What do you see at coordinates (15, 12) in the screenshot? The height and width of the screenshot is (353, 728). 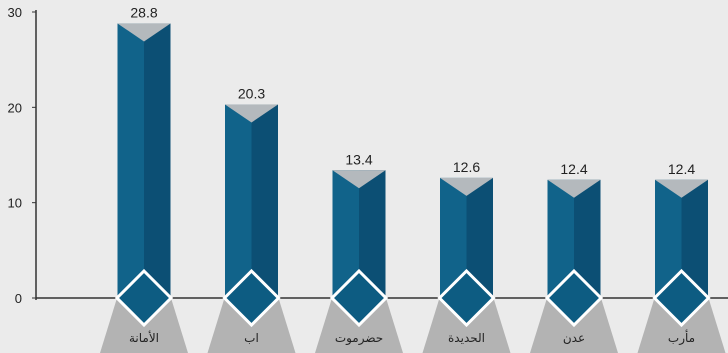 I see `y-tick-label: 30` at bounding box center [15, 12].